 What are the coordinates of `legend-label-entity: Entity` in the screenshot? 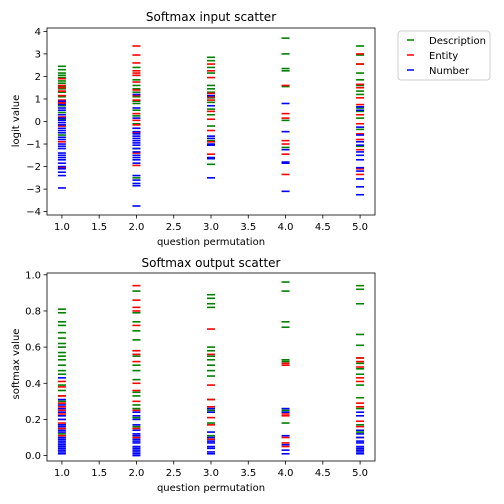 It's located at (443, 56).